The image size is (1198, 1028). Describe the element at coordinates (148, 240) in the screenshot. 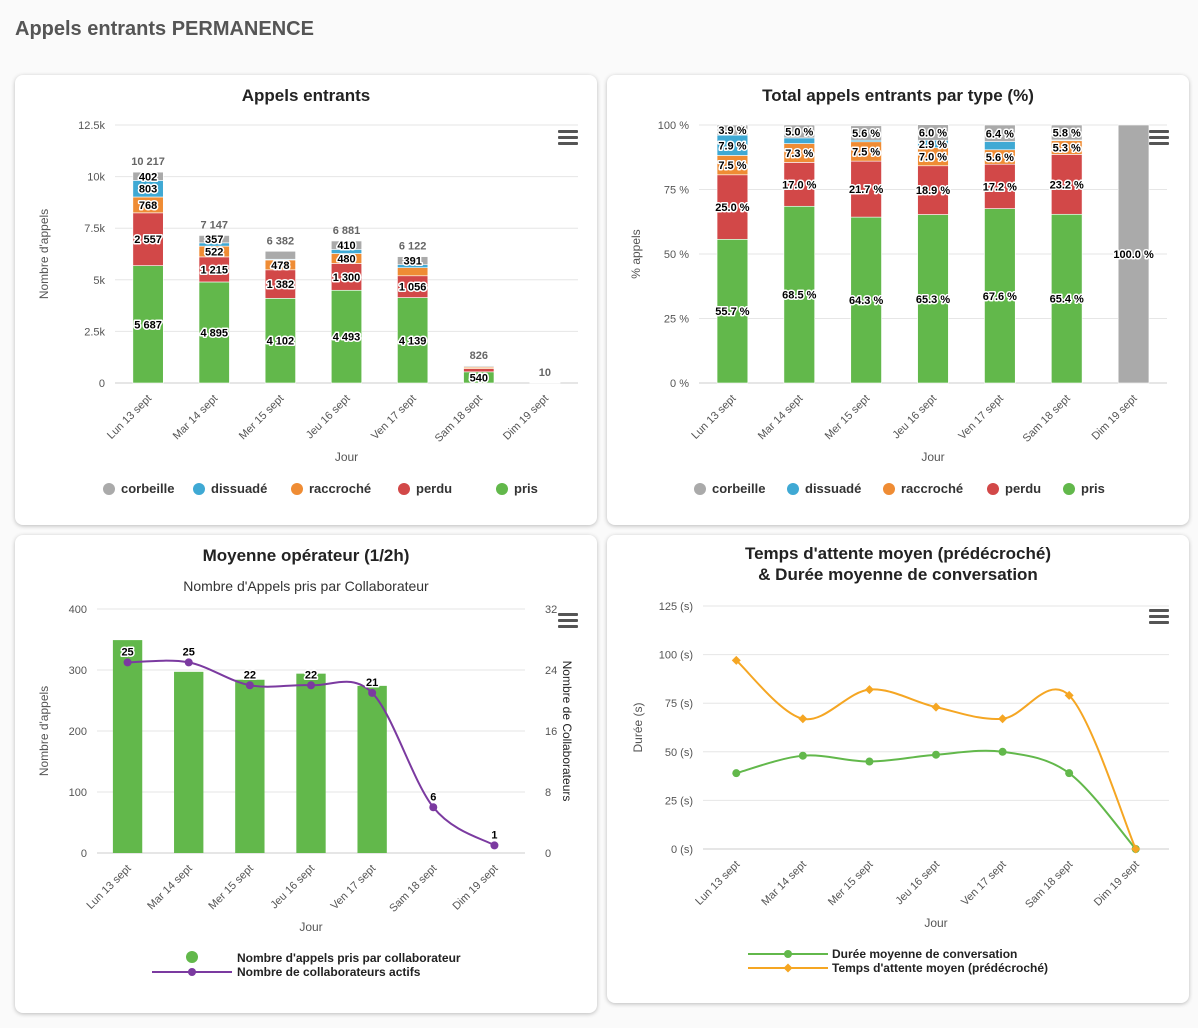

I see `data-label: 2 557` at that location.